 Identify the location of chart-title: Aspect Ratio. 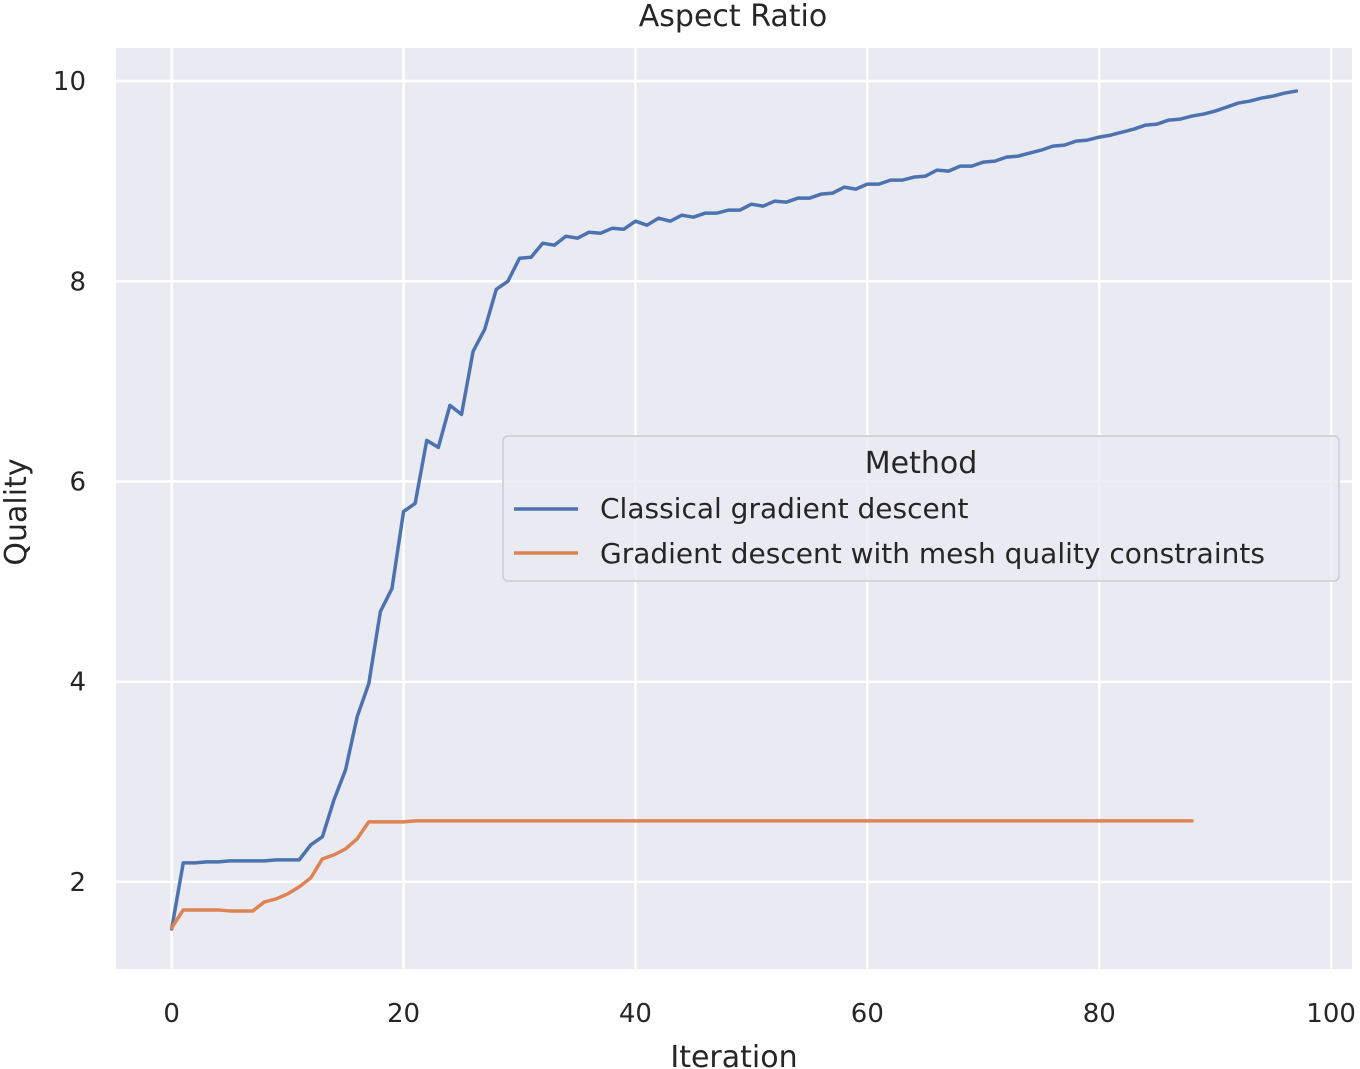
(733, 17).